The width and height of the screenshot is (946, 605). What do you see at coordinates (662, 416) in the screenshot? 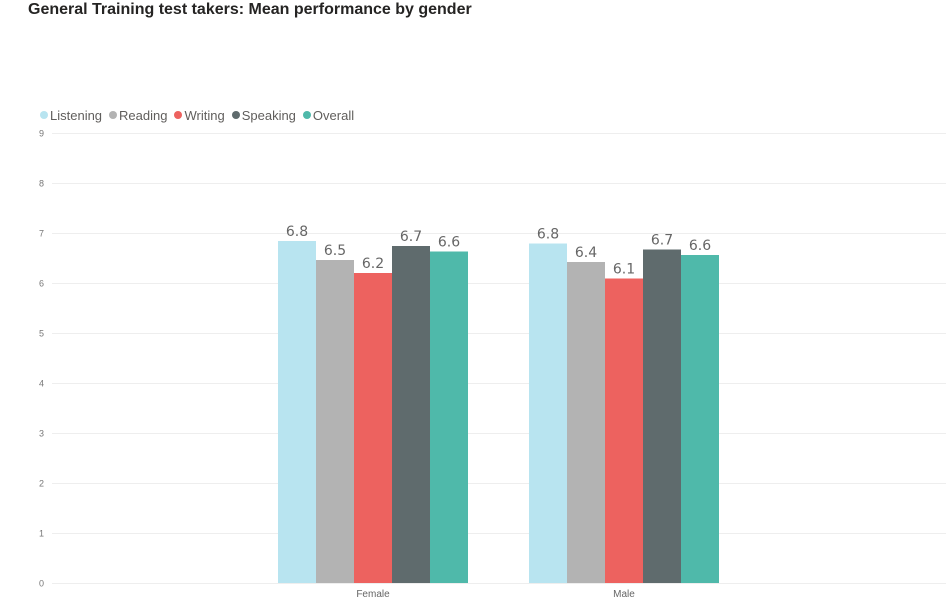
I see `bar-speaking-male` at bounding box center [662, 416].